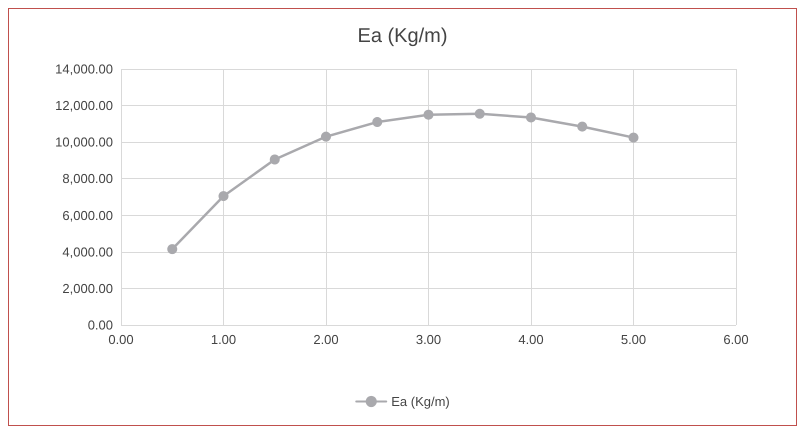 This screenshot has width=805, height=434. I want to click on y-tick-label: 14,000.00, so click(84, 69).